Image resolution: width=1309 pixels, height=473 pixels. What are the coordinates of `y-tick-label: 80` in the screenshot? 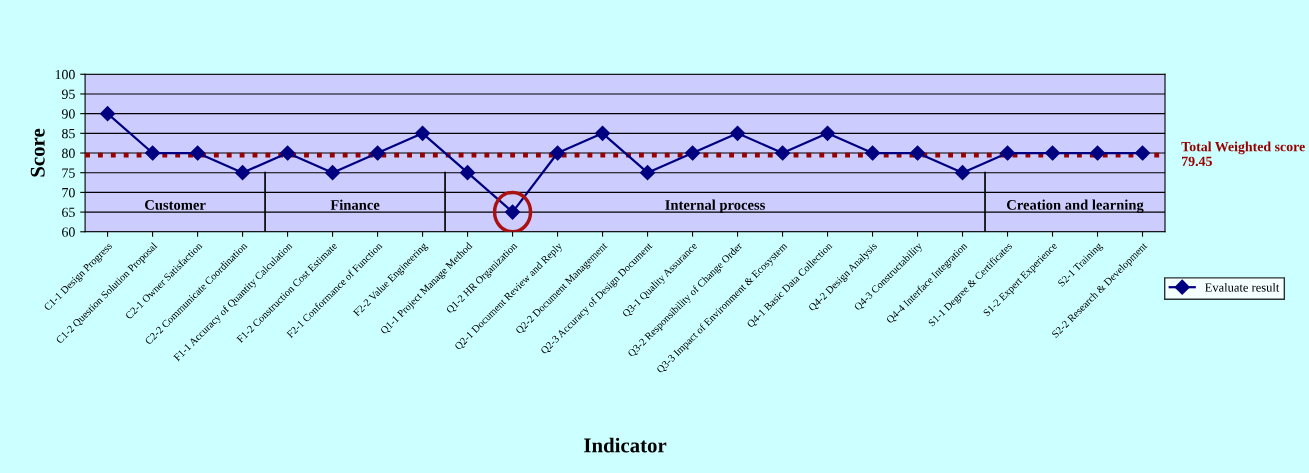 It's located at (68, 153).